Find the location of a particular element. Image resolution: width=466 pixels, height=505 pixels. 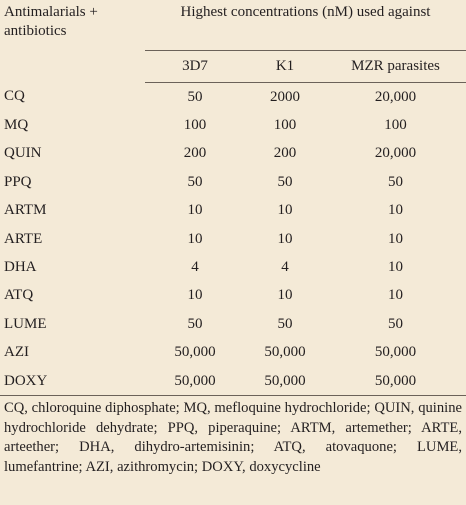

row-label: LUME is located at coordinates (25, 323).